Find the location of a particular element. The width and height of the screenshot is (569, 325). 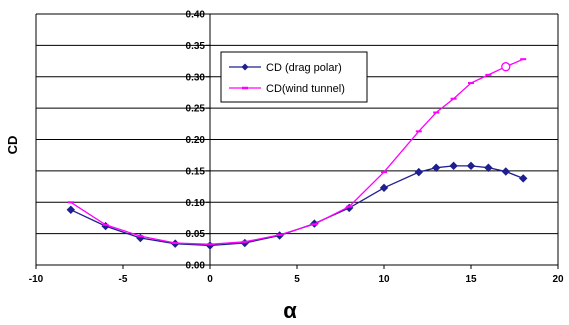

y-tick-labels: 0.00 0.05 0.10 0.15 0.20 0.25 0.30 0.35 0.40 is located at coordinates (196, 141).